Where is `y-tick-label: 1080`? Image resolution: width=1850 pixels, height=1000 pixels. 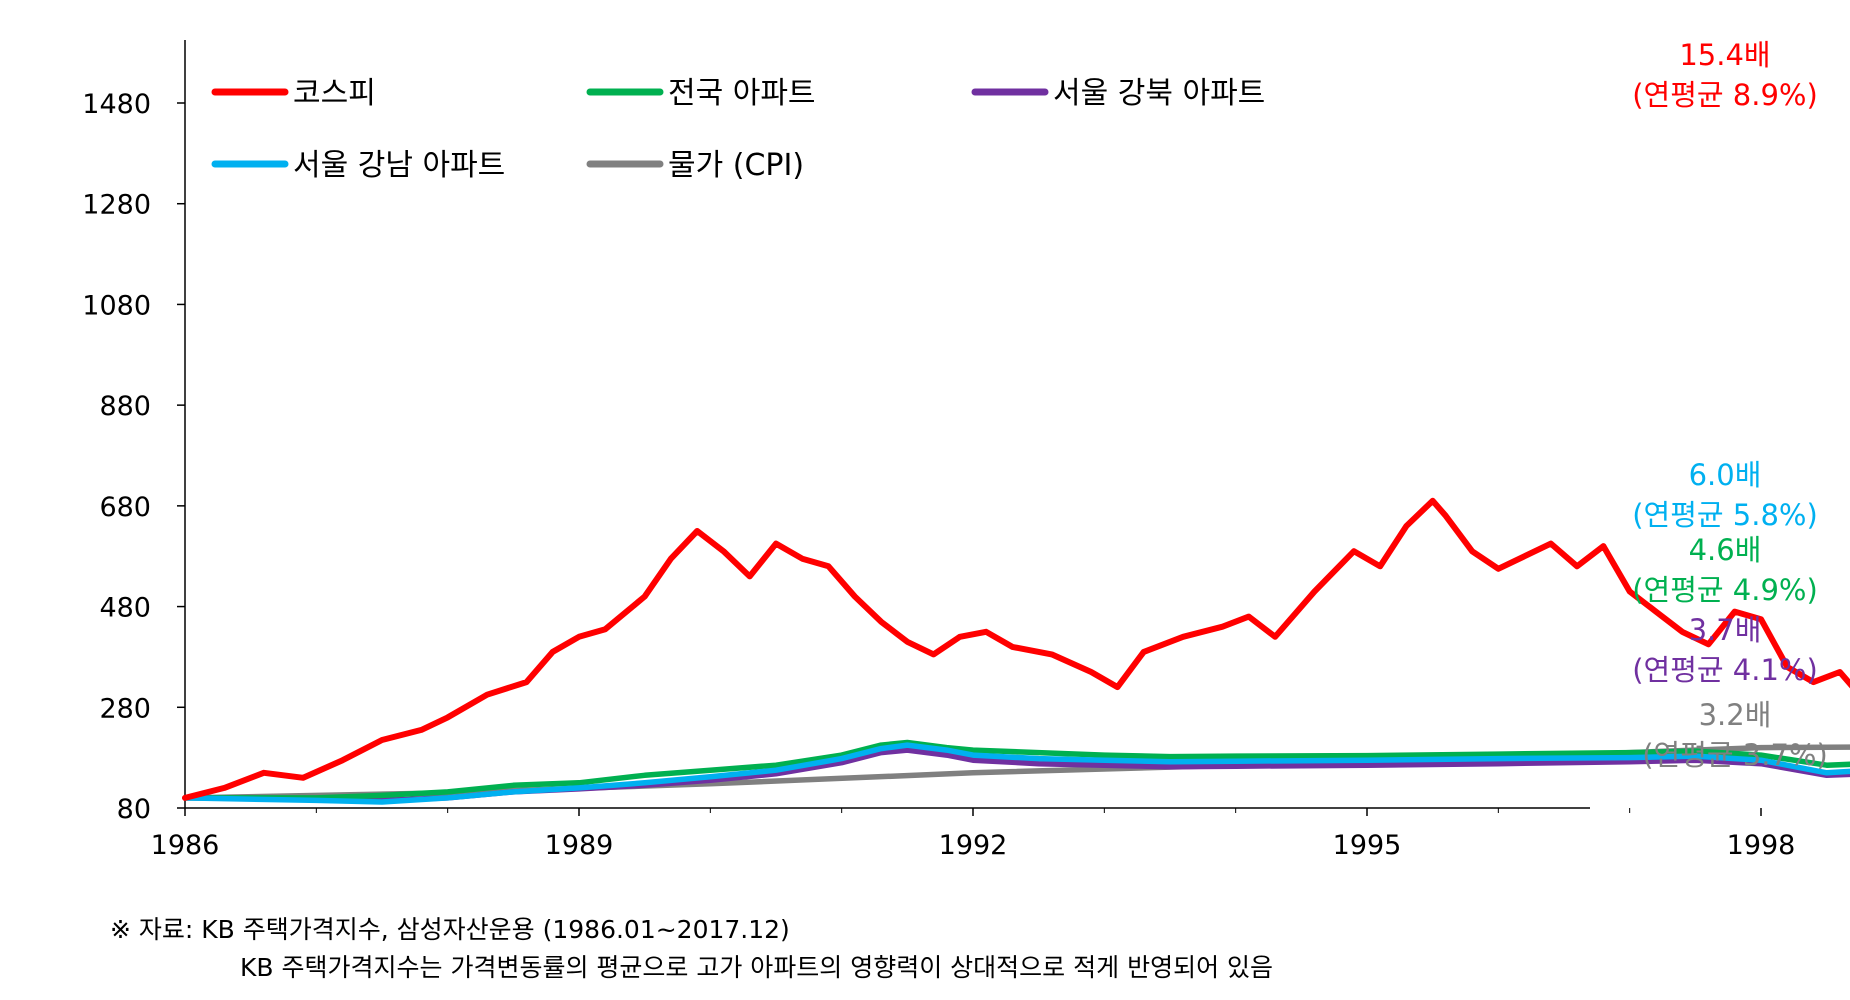 y-tick-label: 1080 is located at coordinates (116, 305).